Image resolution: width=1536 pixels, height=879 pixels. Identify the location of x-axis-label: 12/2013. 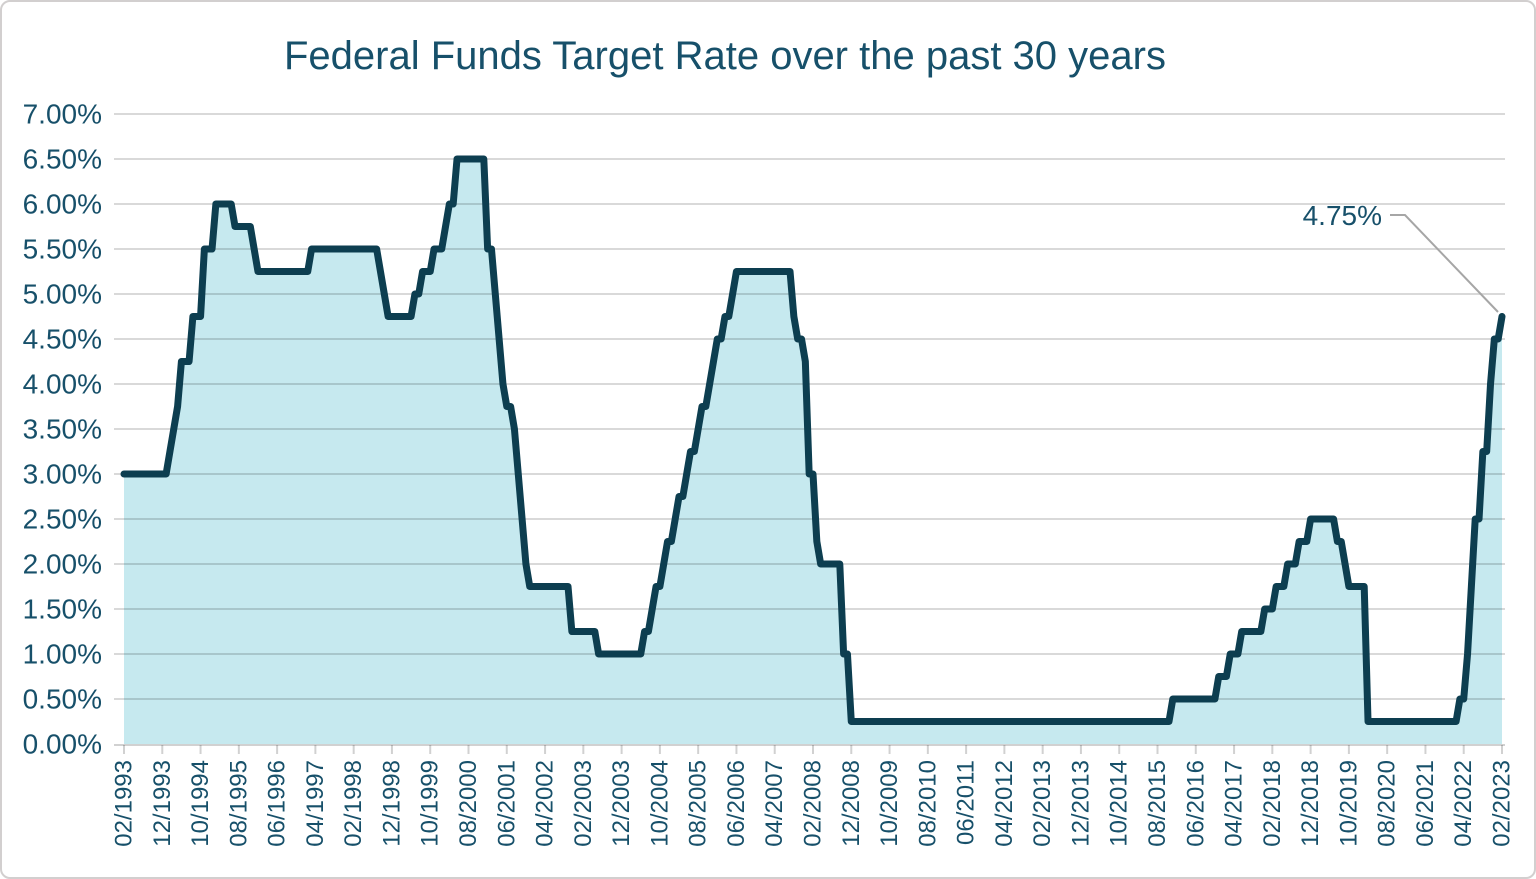
(1080, 803).